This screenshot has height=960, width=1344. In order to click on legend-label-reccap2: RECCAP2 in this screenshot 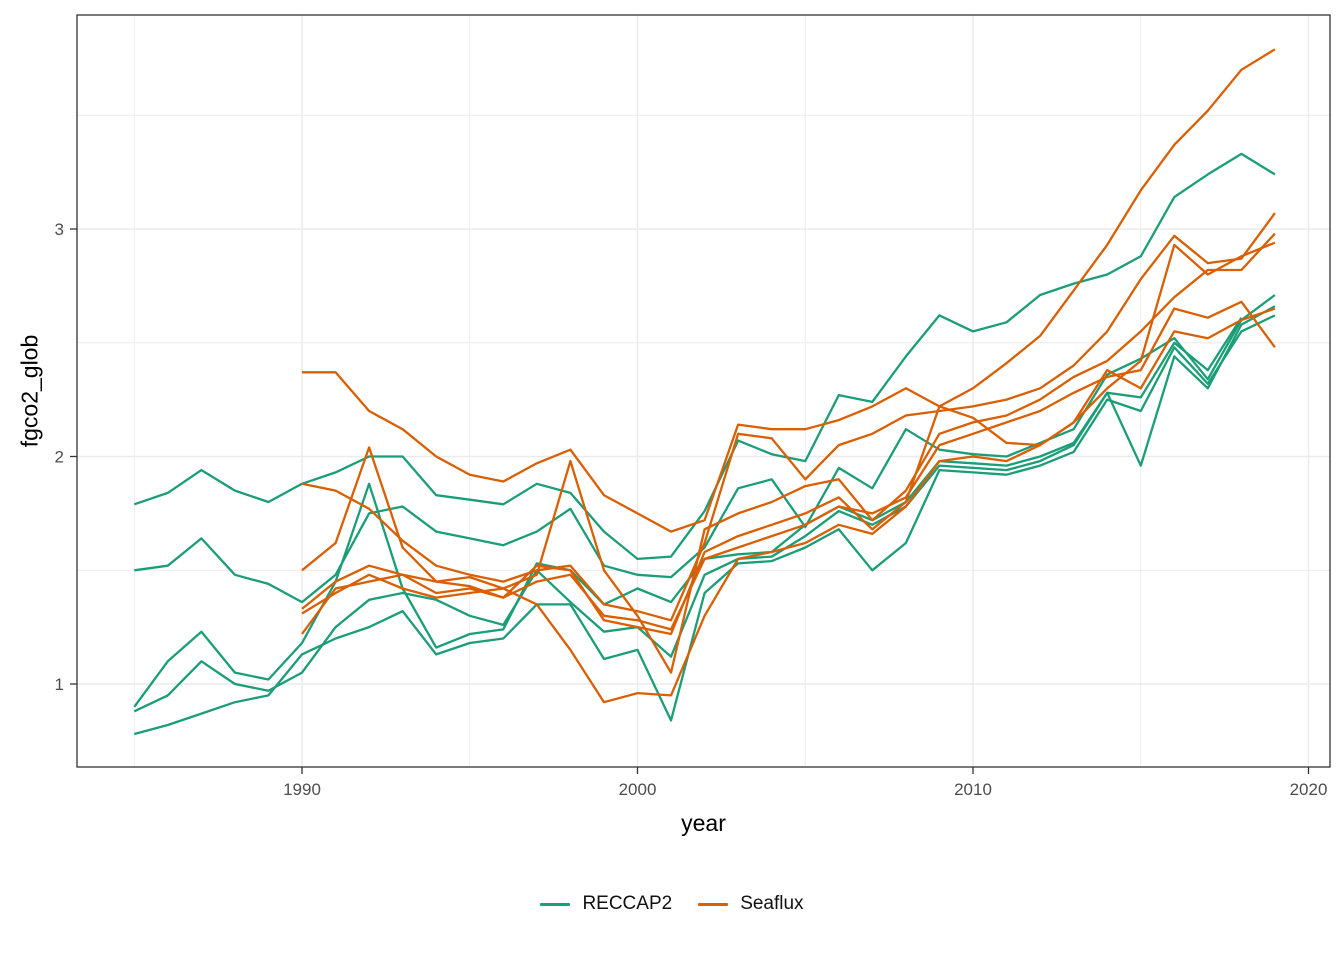, I will do `click(627, 903)`.